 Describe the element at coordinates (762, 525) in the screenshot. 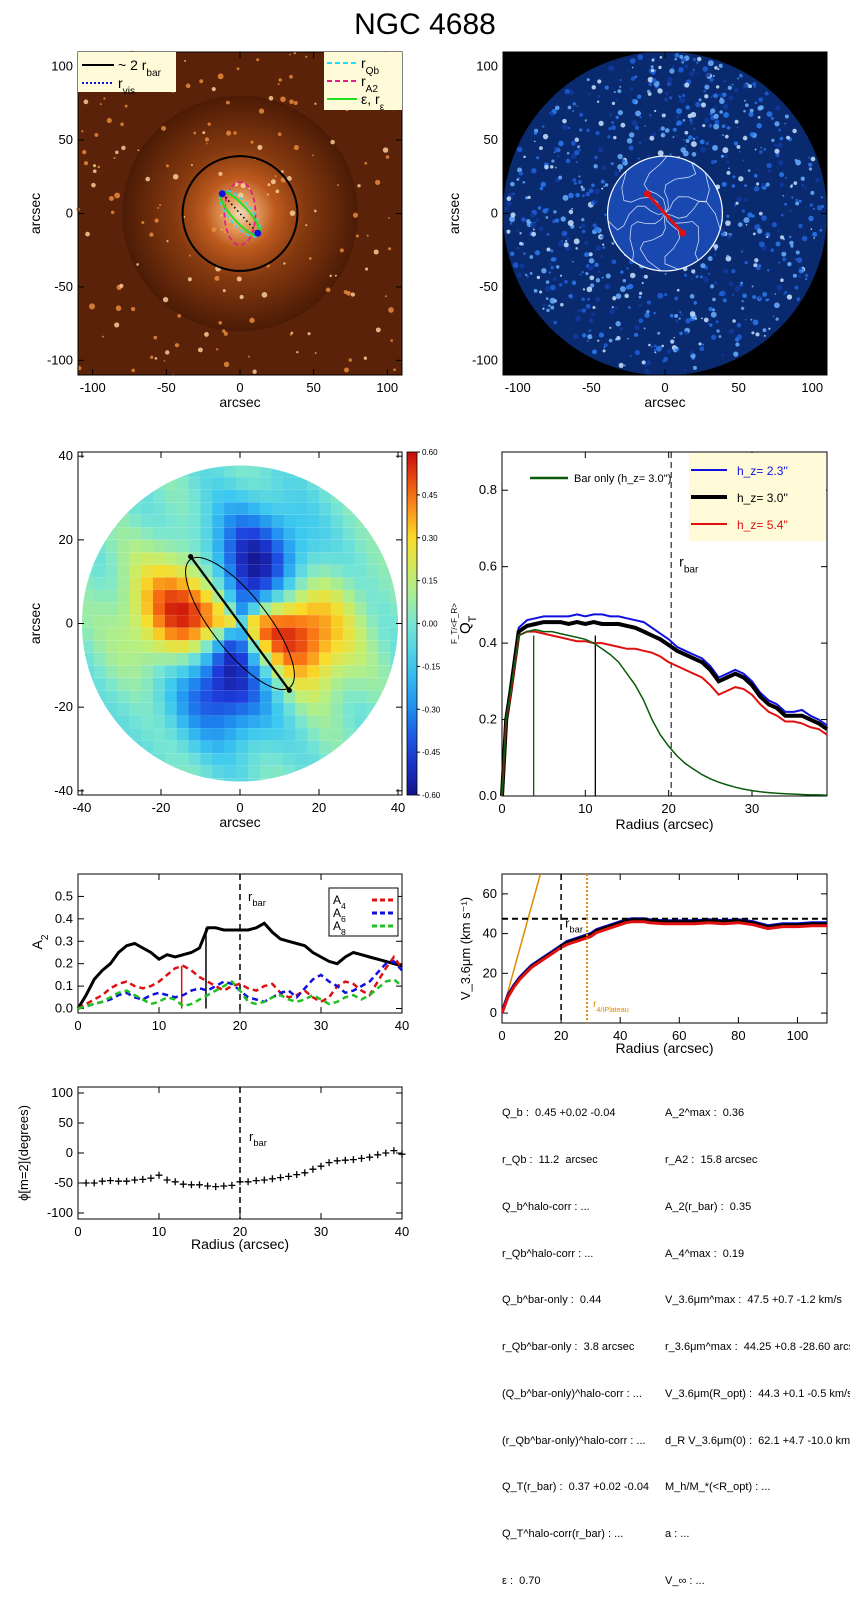

I see `legend-label: h_z= 5.4''` at that location.